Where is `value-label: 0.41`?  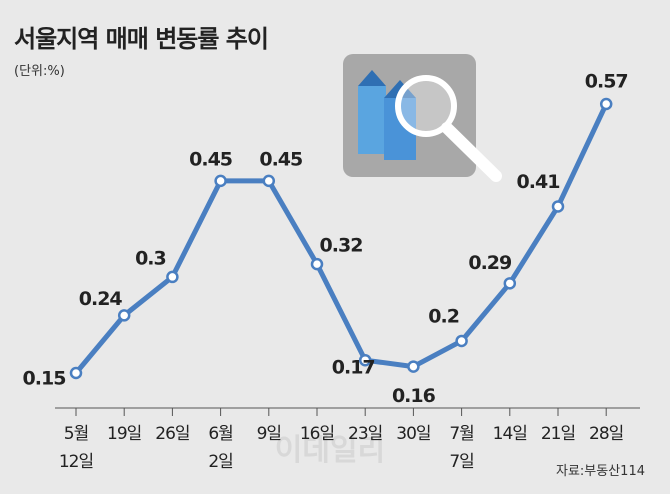
value-label: 0.41 is located at coordinates (538, 182).